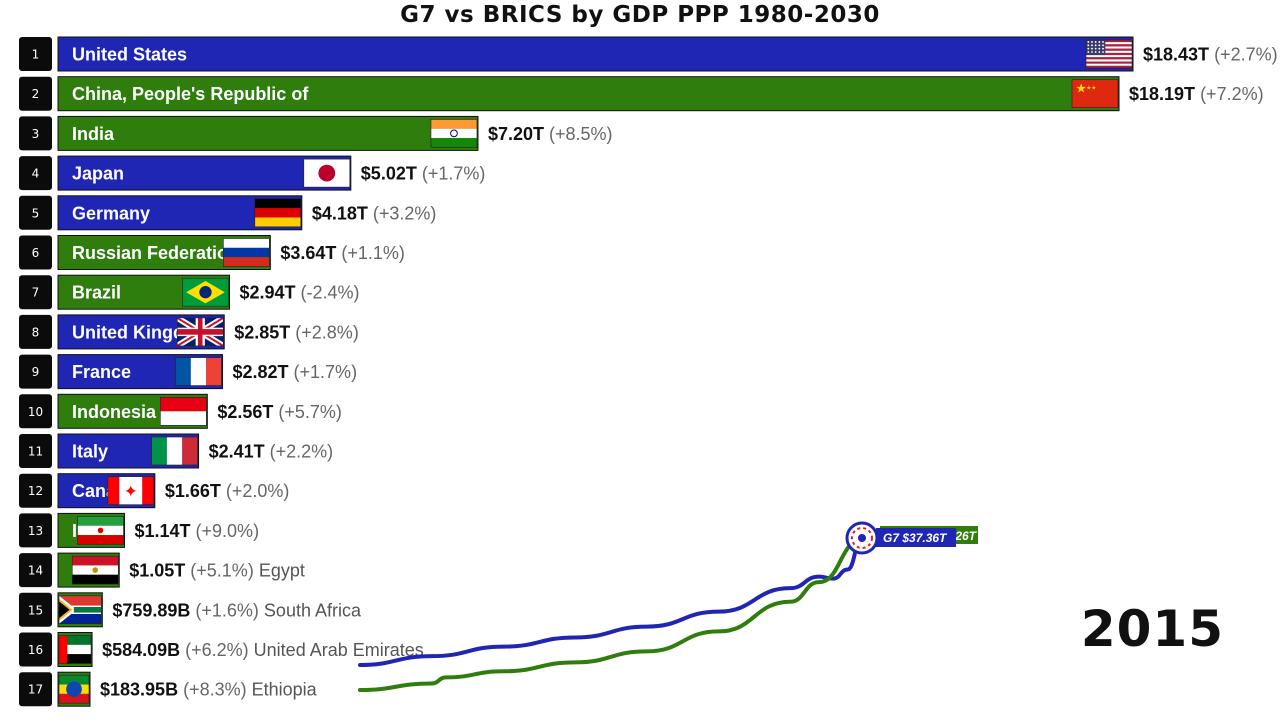 The height and width of the screenshot is (720, 1280). Describe the element at coordinates (342, 253) in the screenshot. I see `value-label: $3.64T (+1.1%)` at that location.